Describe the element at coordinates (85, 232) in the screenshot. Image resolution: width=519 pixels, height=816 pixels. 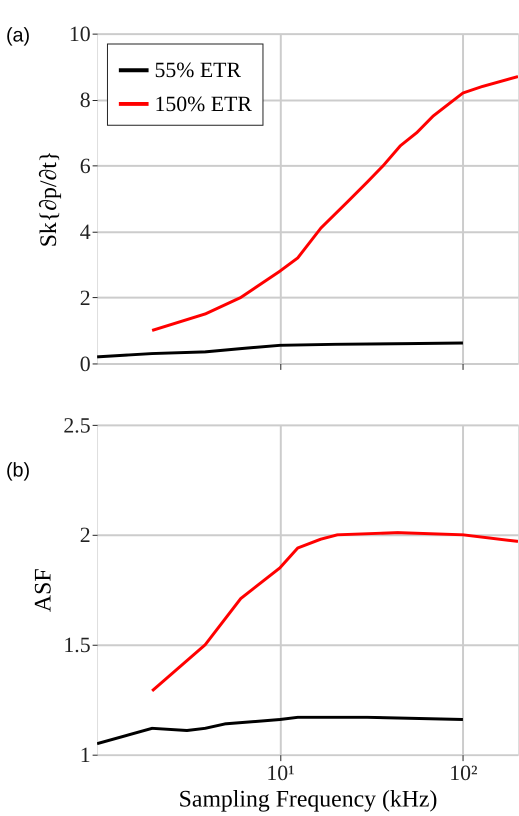
I see `y-tick-label: 4` at that location.